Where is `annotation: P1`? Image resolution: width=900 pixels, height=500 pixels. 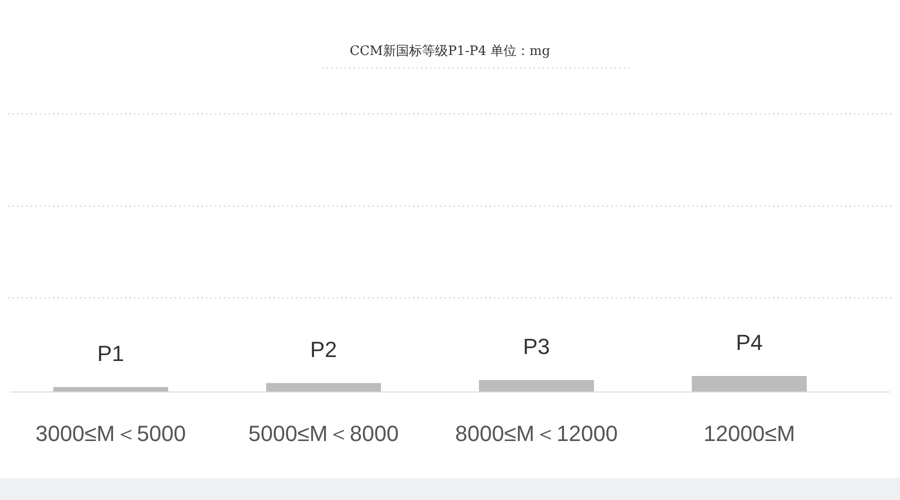 annotation: P1 is located at coordinates (110, 353).